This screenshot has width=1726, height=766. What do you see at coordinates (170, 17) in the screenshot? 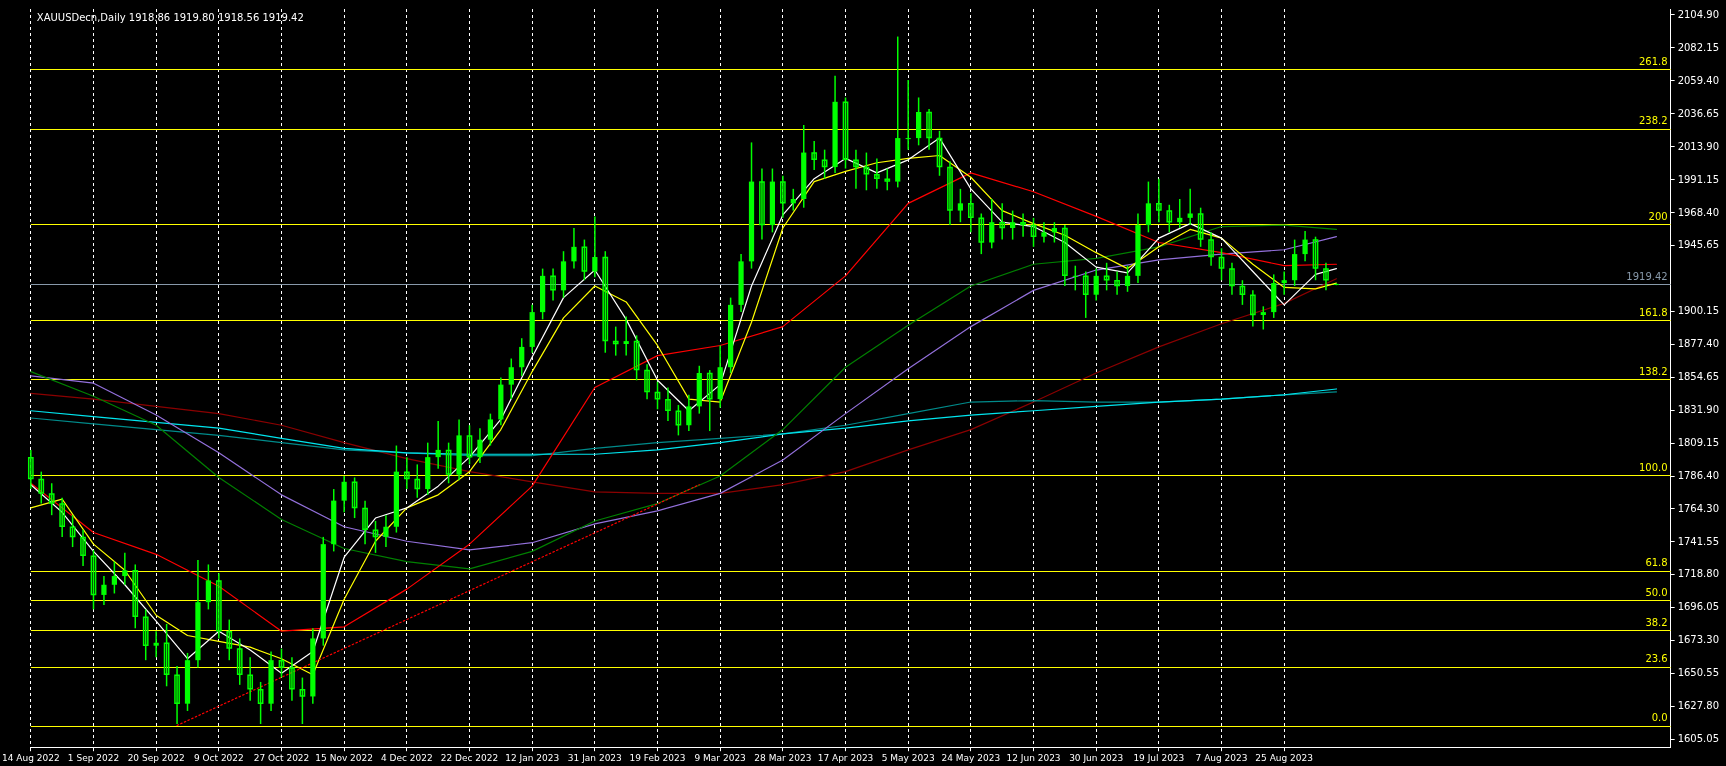
I see `chart-title: XAUUSDecn,Daily 1918.86 1919.80 1918.56 1919.42` at bounding box center [170, 17].